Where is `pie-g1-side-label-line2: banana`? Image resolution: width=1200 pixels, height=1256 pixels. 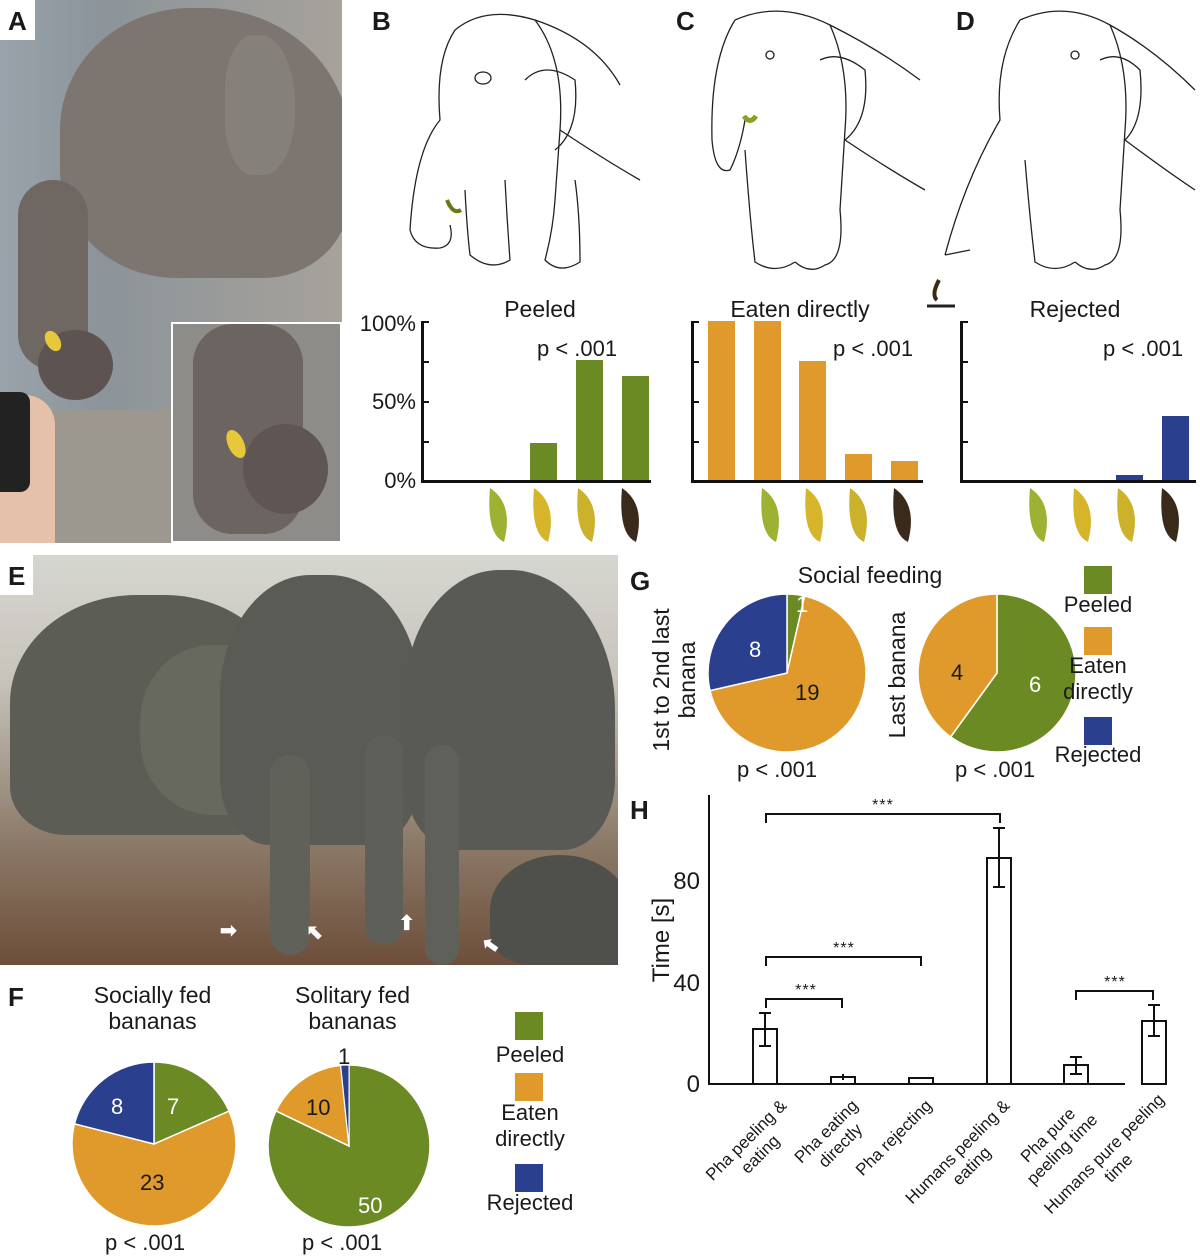 pie-g1-side-label-line2: banana is located at coordinates (687, 680).